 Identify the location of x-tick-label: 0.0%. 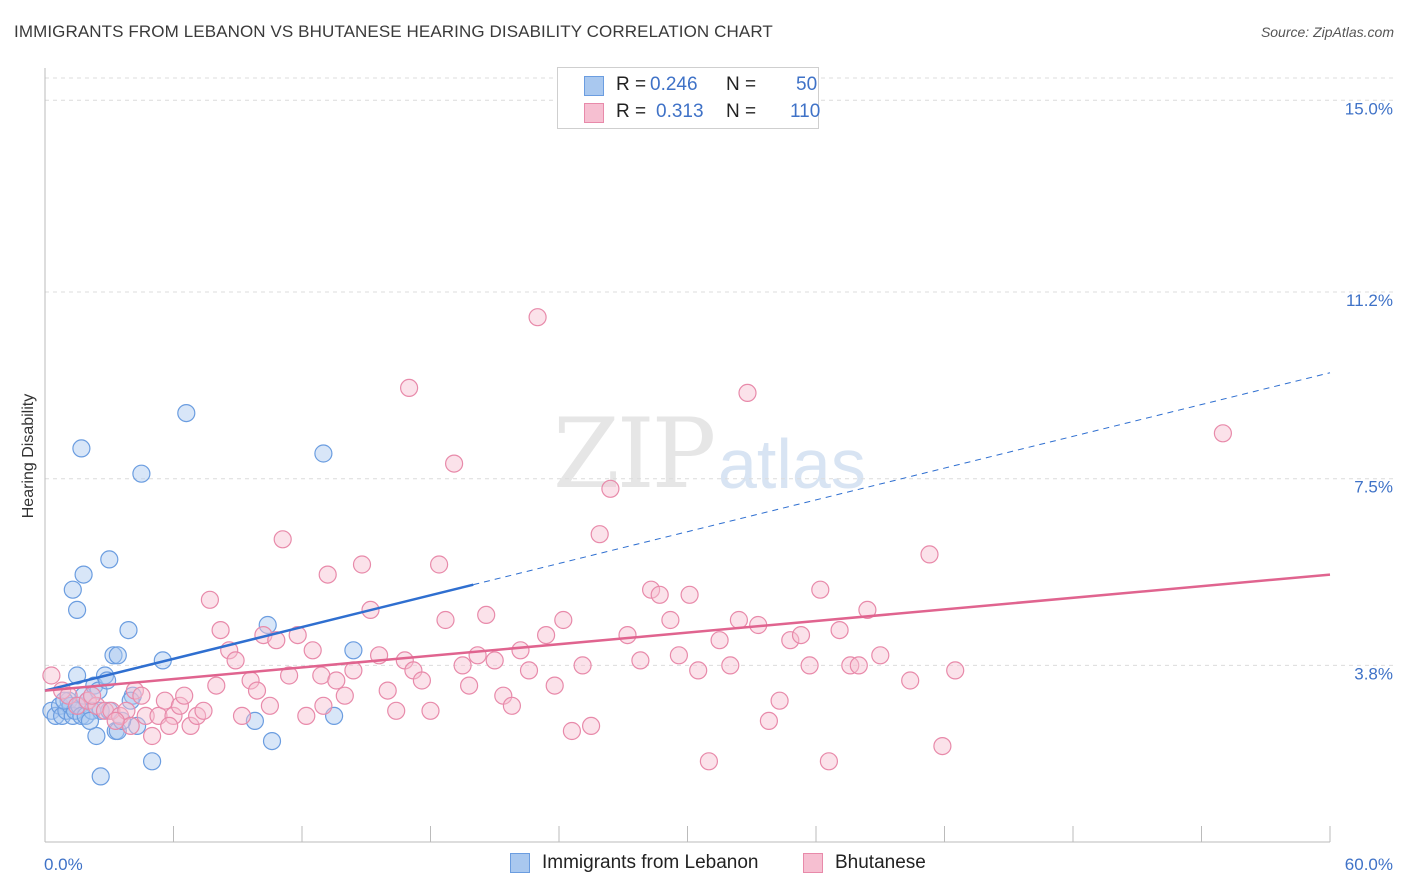
(63, 864).